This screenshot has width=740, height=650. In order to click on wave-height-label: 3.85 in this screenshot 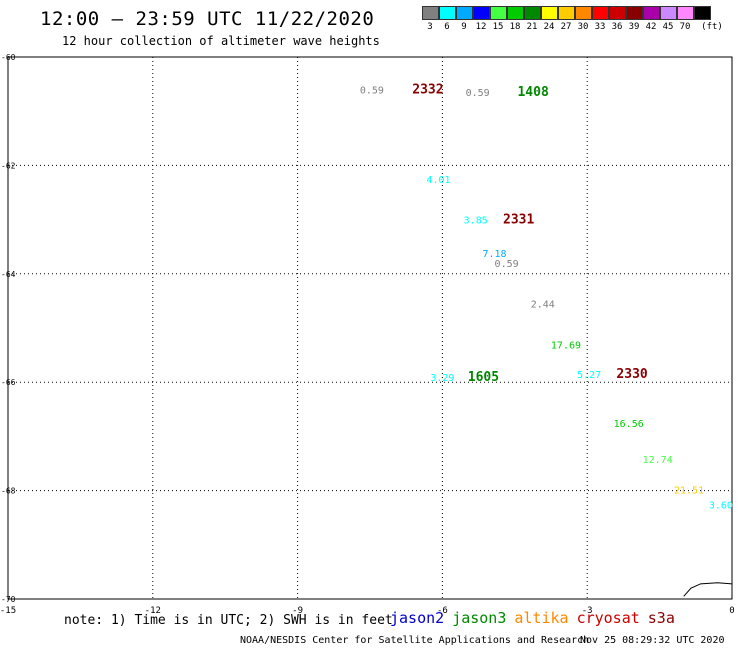, I will do `click(476, 221)`.